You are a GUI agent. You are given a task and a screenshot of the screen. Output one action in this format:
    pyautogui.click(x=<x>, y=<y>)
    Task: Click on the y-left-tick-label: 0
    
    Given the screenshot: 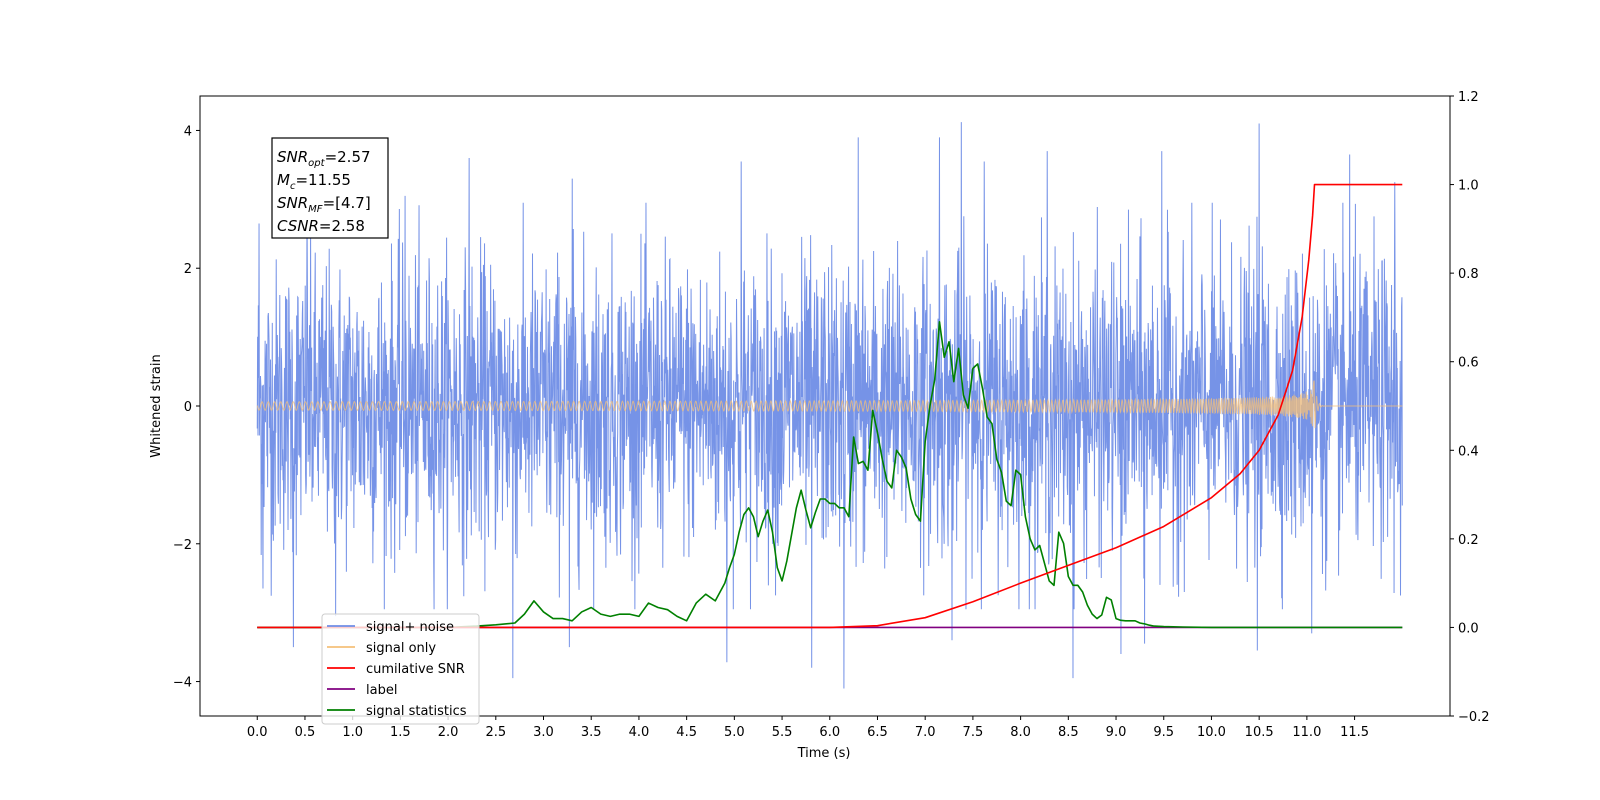 What is the action you would take?
    pyautogui.click(x=188, y=407)
    